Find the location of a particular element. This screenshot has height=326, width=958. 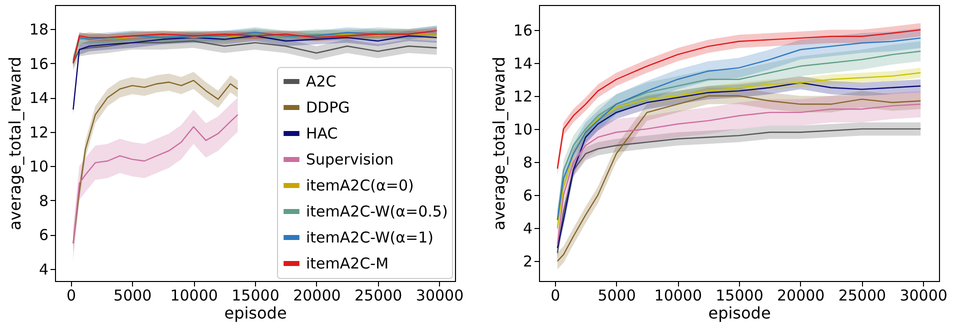

legend-label: DDPG is located at coordinates (328, 107).